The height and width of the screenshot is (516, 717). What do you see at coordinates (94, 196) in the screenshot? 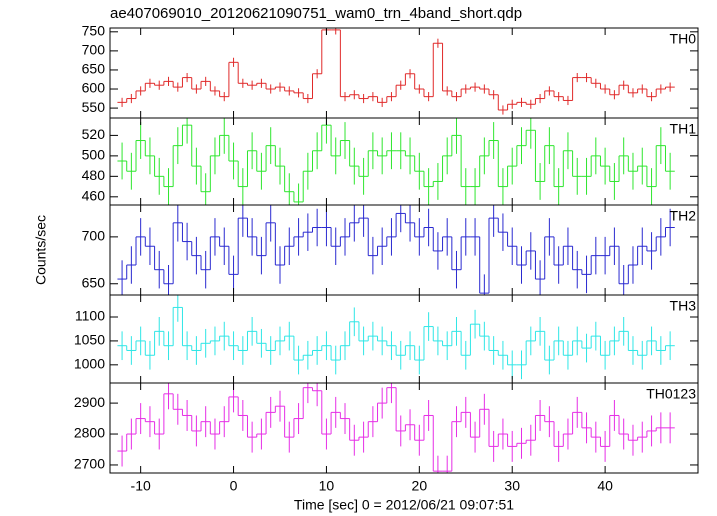
I see `y-tick-label: 460` at bounding box center [94, 196].